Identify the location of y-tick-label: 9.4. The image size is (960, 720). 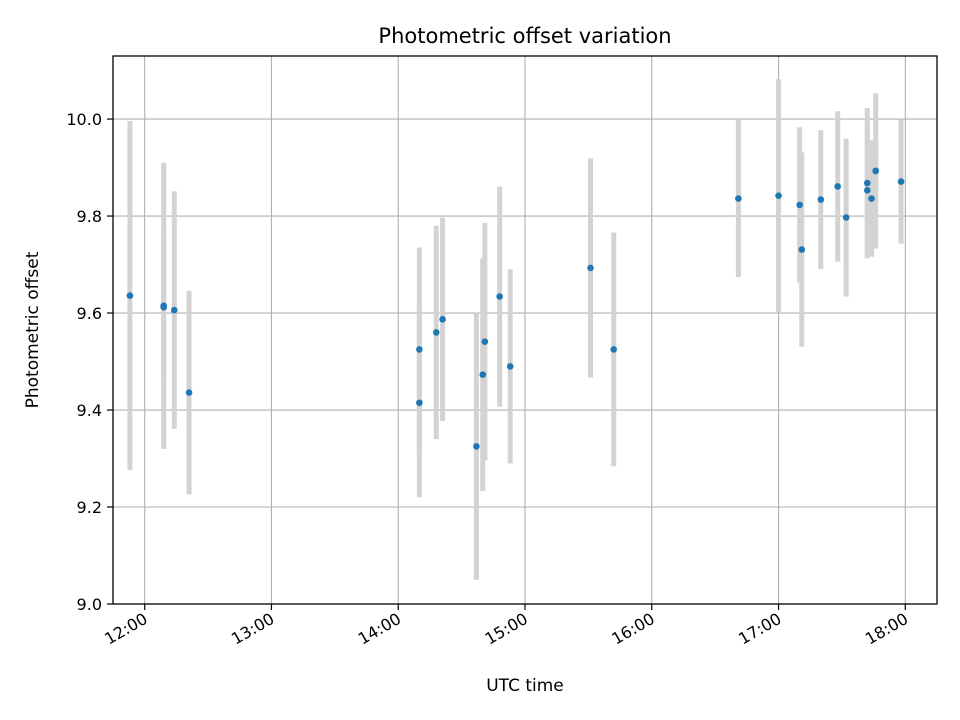
(89, 410).